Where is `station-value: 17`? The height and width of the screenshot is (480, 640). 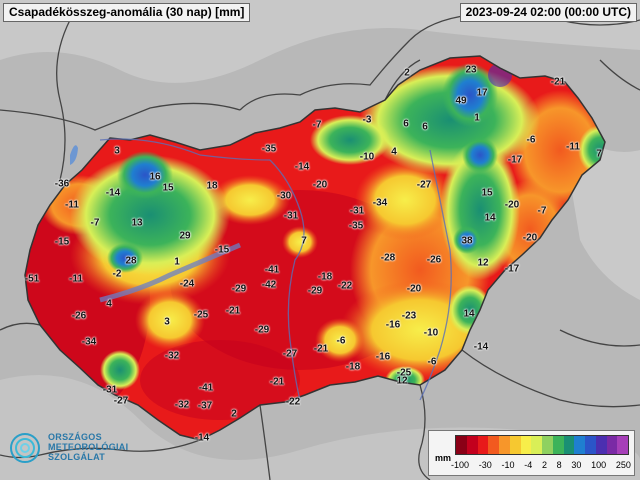
station-value: 17 is located at coordinates (482, 93).